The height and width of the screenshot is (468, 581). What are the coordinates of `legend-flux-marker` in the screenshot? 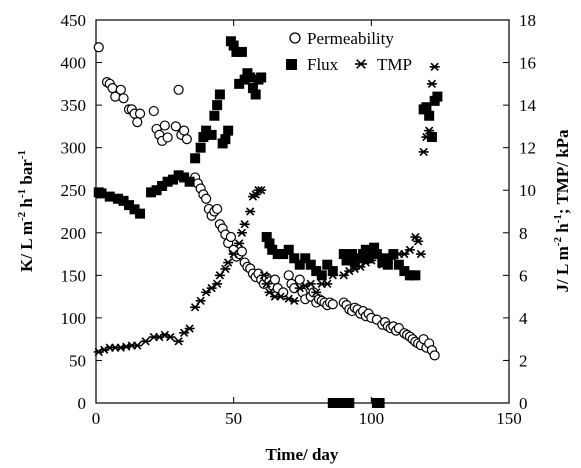 It's located at (291, 64).